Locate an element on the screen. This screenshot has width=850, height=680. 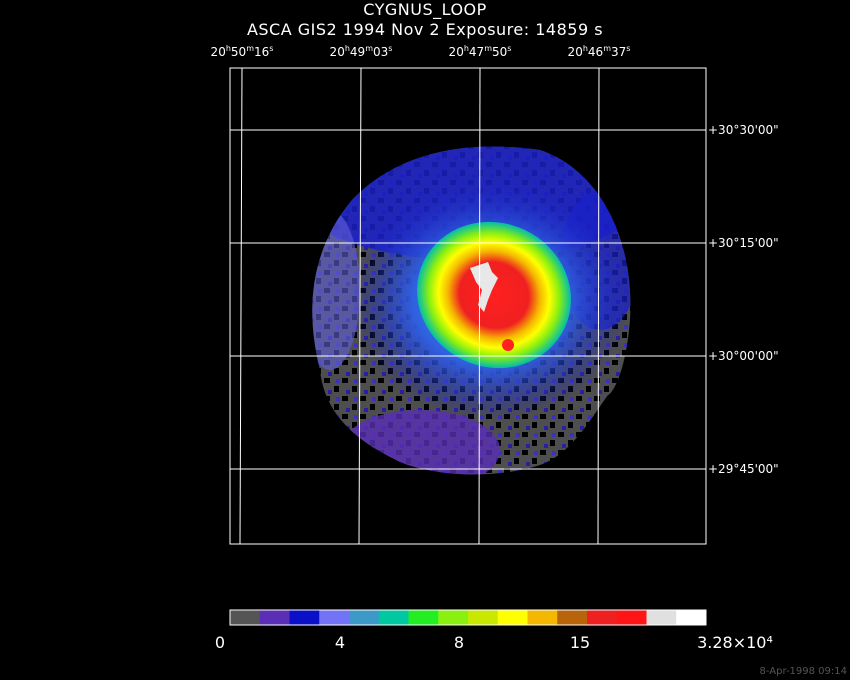
dec-tick-label: +30°00'00" is located at coordinates (743, 356).